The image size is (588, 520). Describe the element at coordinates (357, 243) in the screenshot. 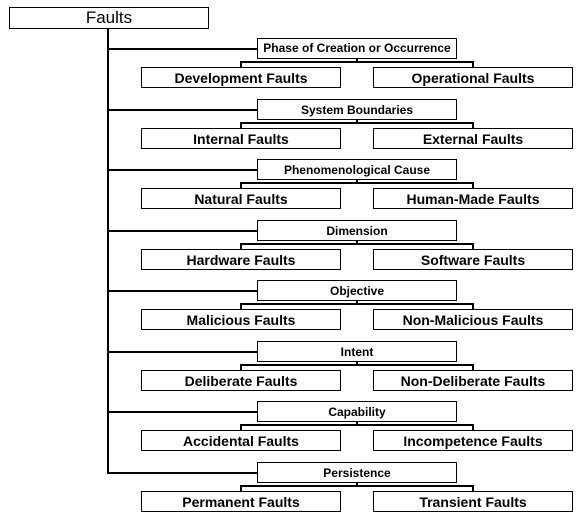

I see `branch-stem-dimension` at that location.